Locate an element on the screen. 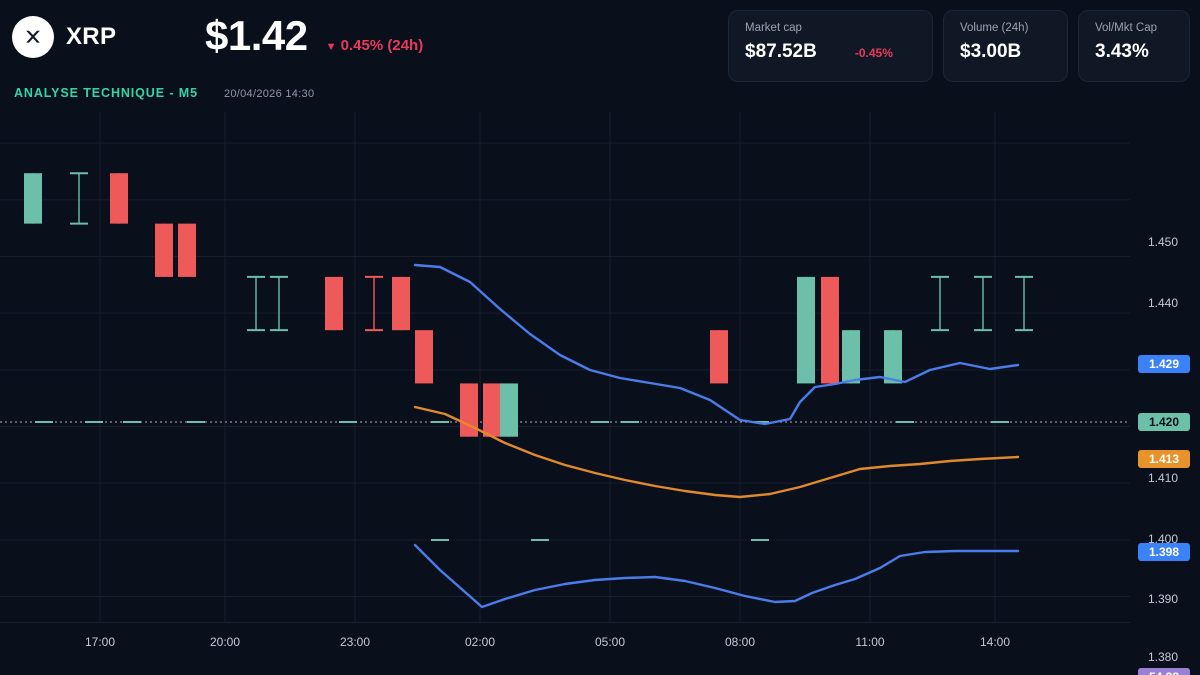  analysis-subline: ANALYSE TECHNIQUE - M5 20/04/2026 14:30 is located at coordinates (164, 93).